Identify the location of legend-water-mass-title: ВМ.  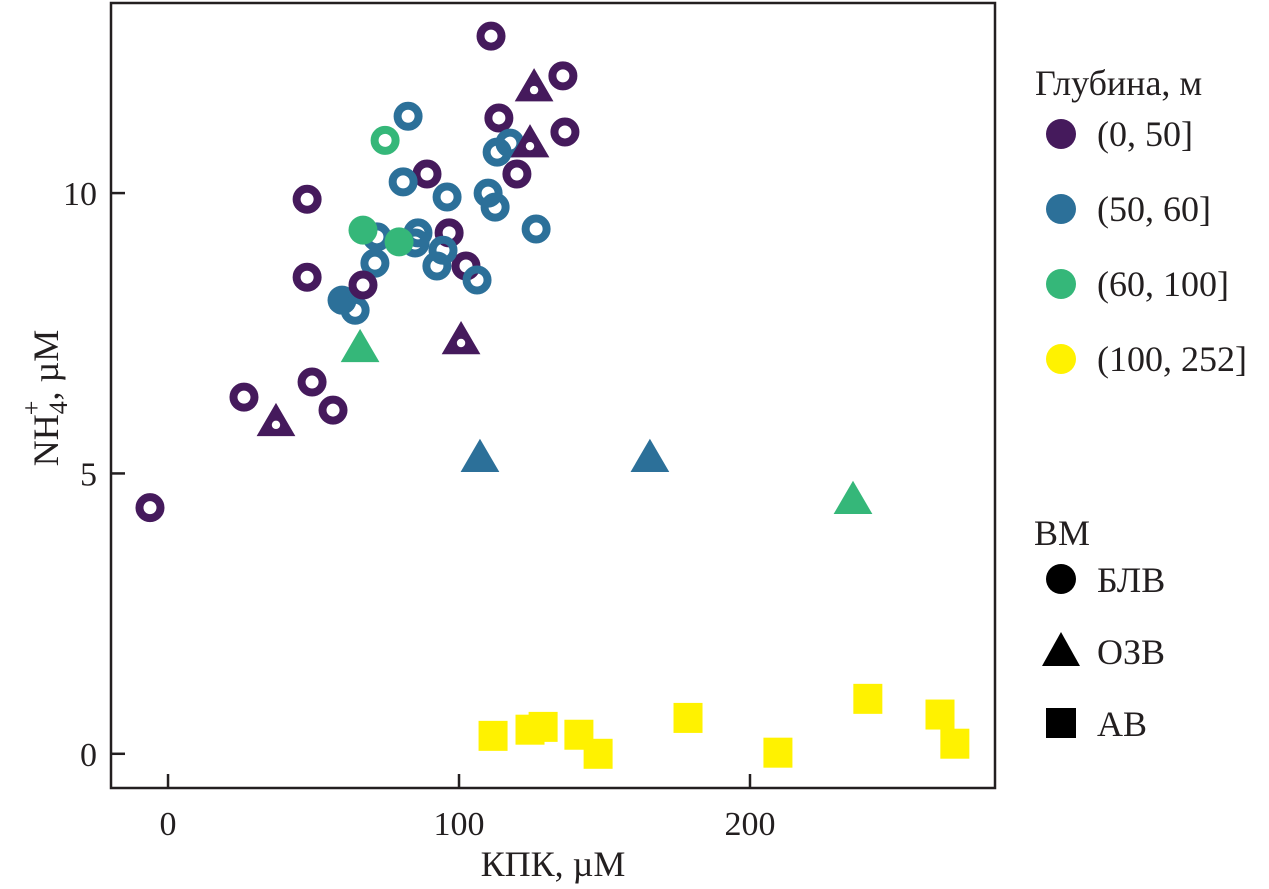
(1062, 533).